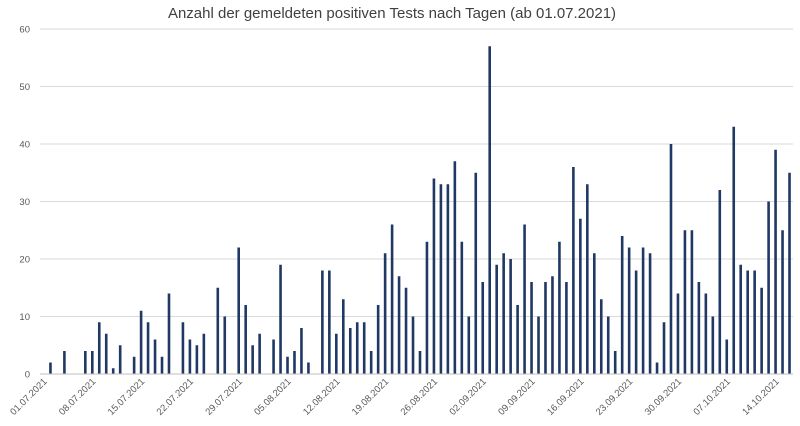 The height and width of the screenshot is (426, 800). Describe the element at coordinates (663, 396) in the screenshot. I see `x-tick-label: 30.09.2021` at that location.